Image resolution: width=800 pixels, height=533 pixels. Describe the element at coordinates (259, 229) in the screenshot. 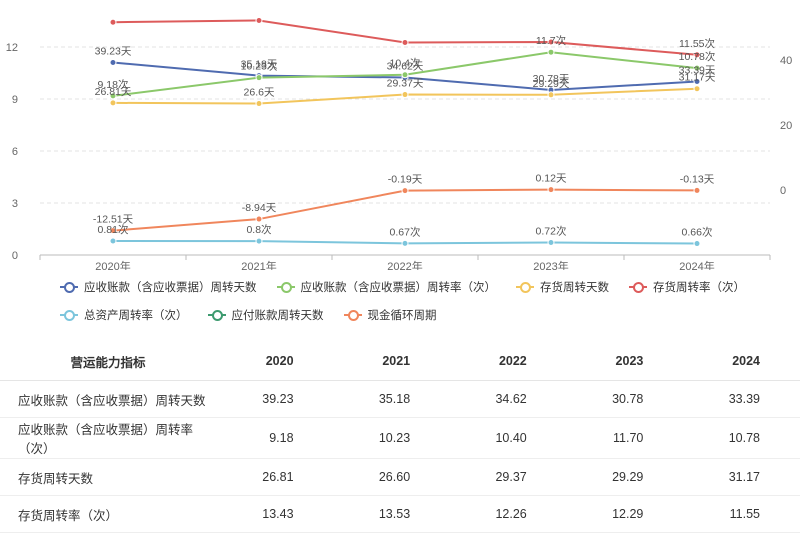

I see `data-label: 0.8次` at that location.